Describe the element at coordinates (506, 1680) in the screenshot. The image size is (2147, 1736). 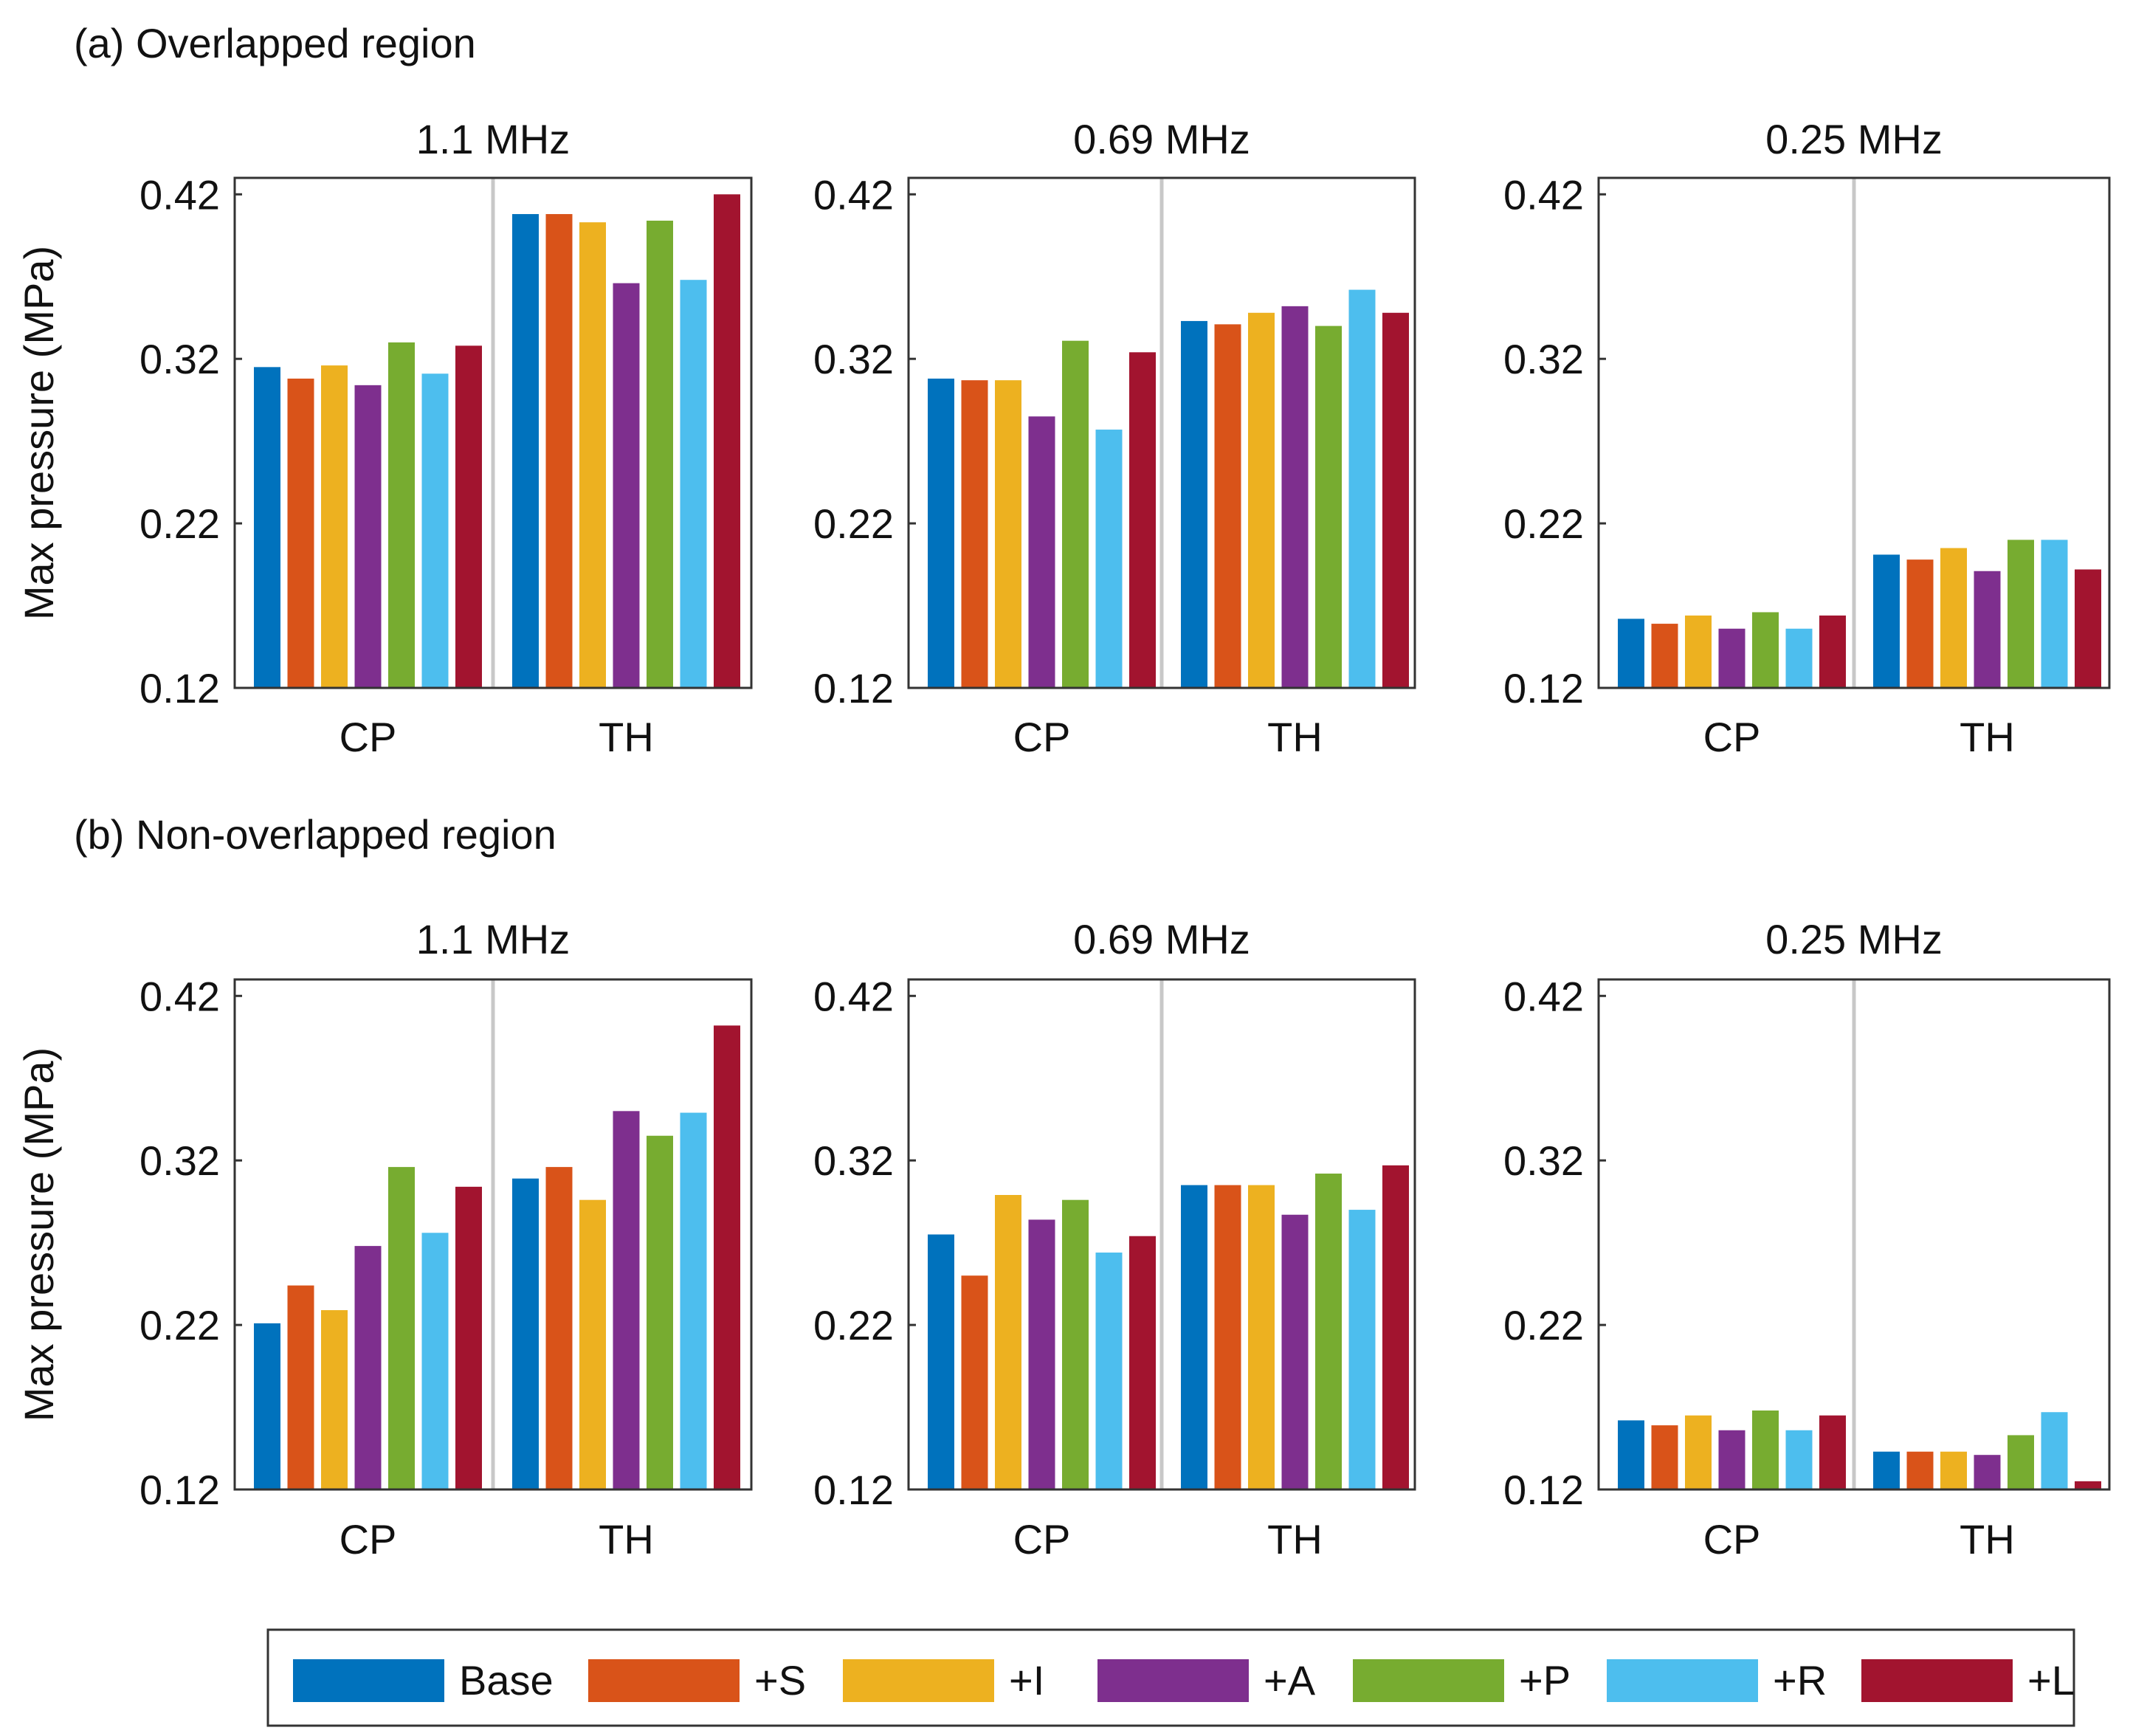
I see `legend-label: Base` at that location.